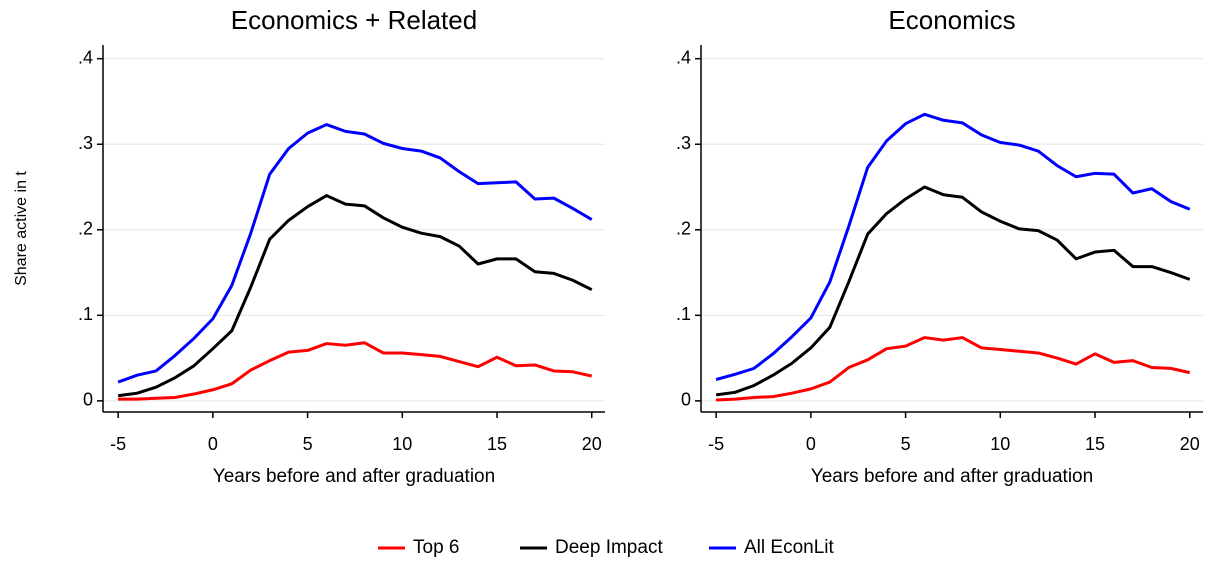 The height and width of the screenshot is (563, 1210). What do you see at coordinates (21, 228) in the screenshot?
I see `y-axis-label: Share active in t` at bounding box center [21, 228].